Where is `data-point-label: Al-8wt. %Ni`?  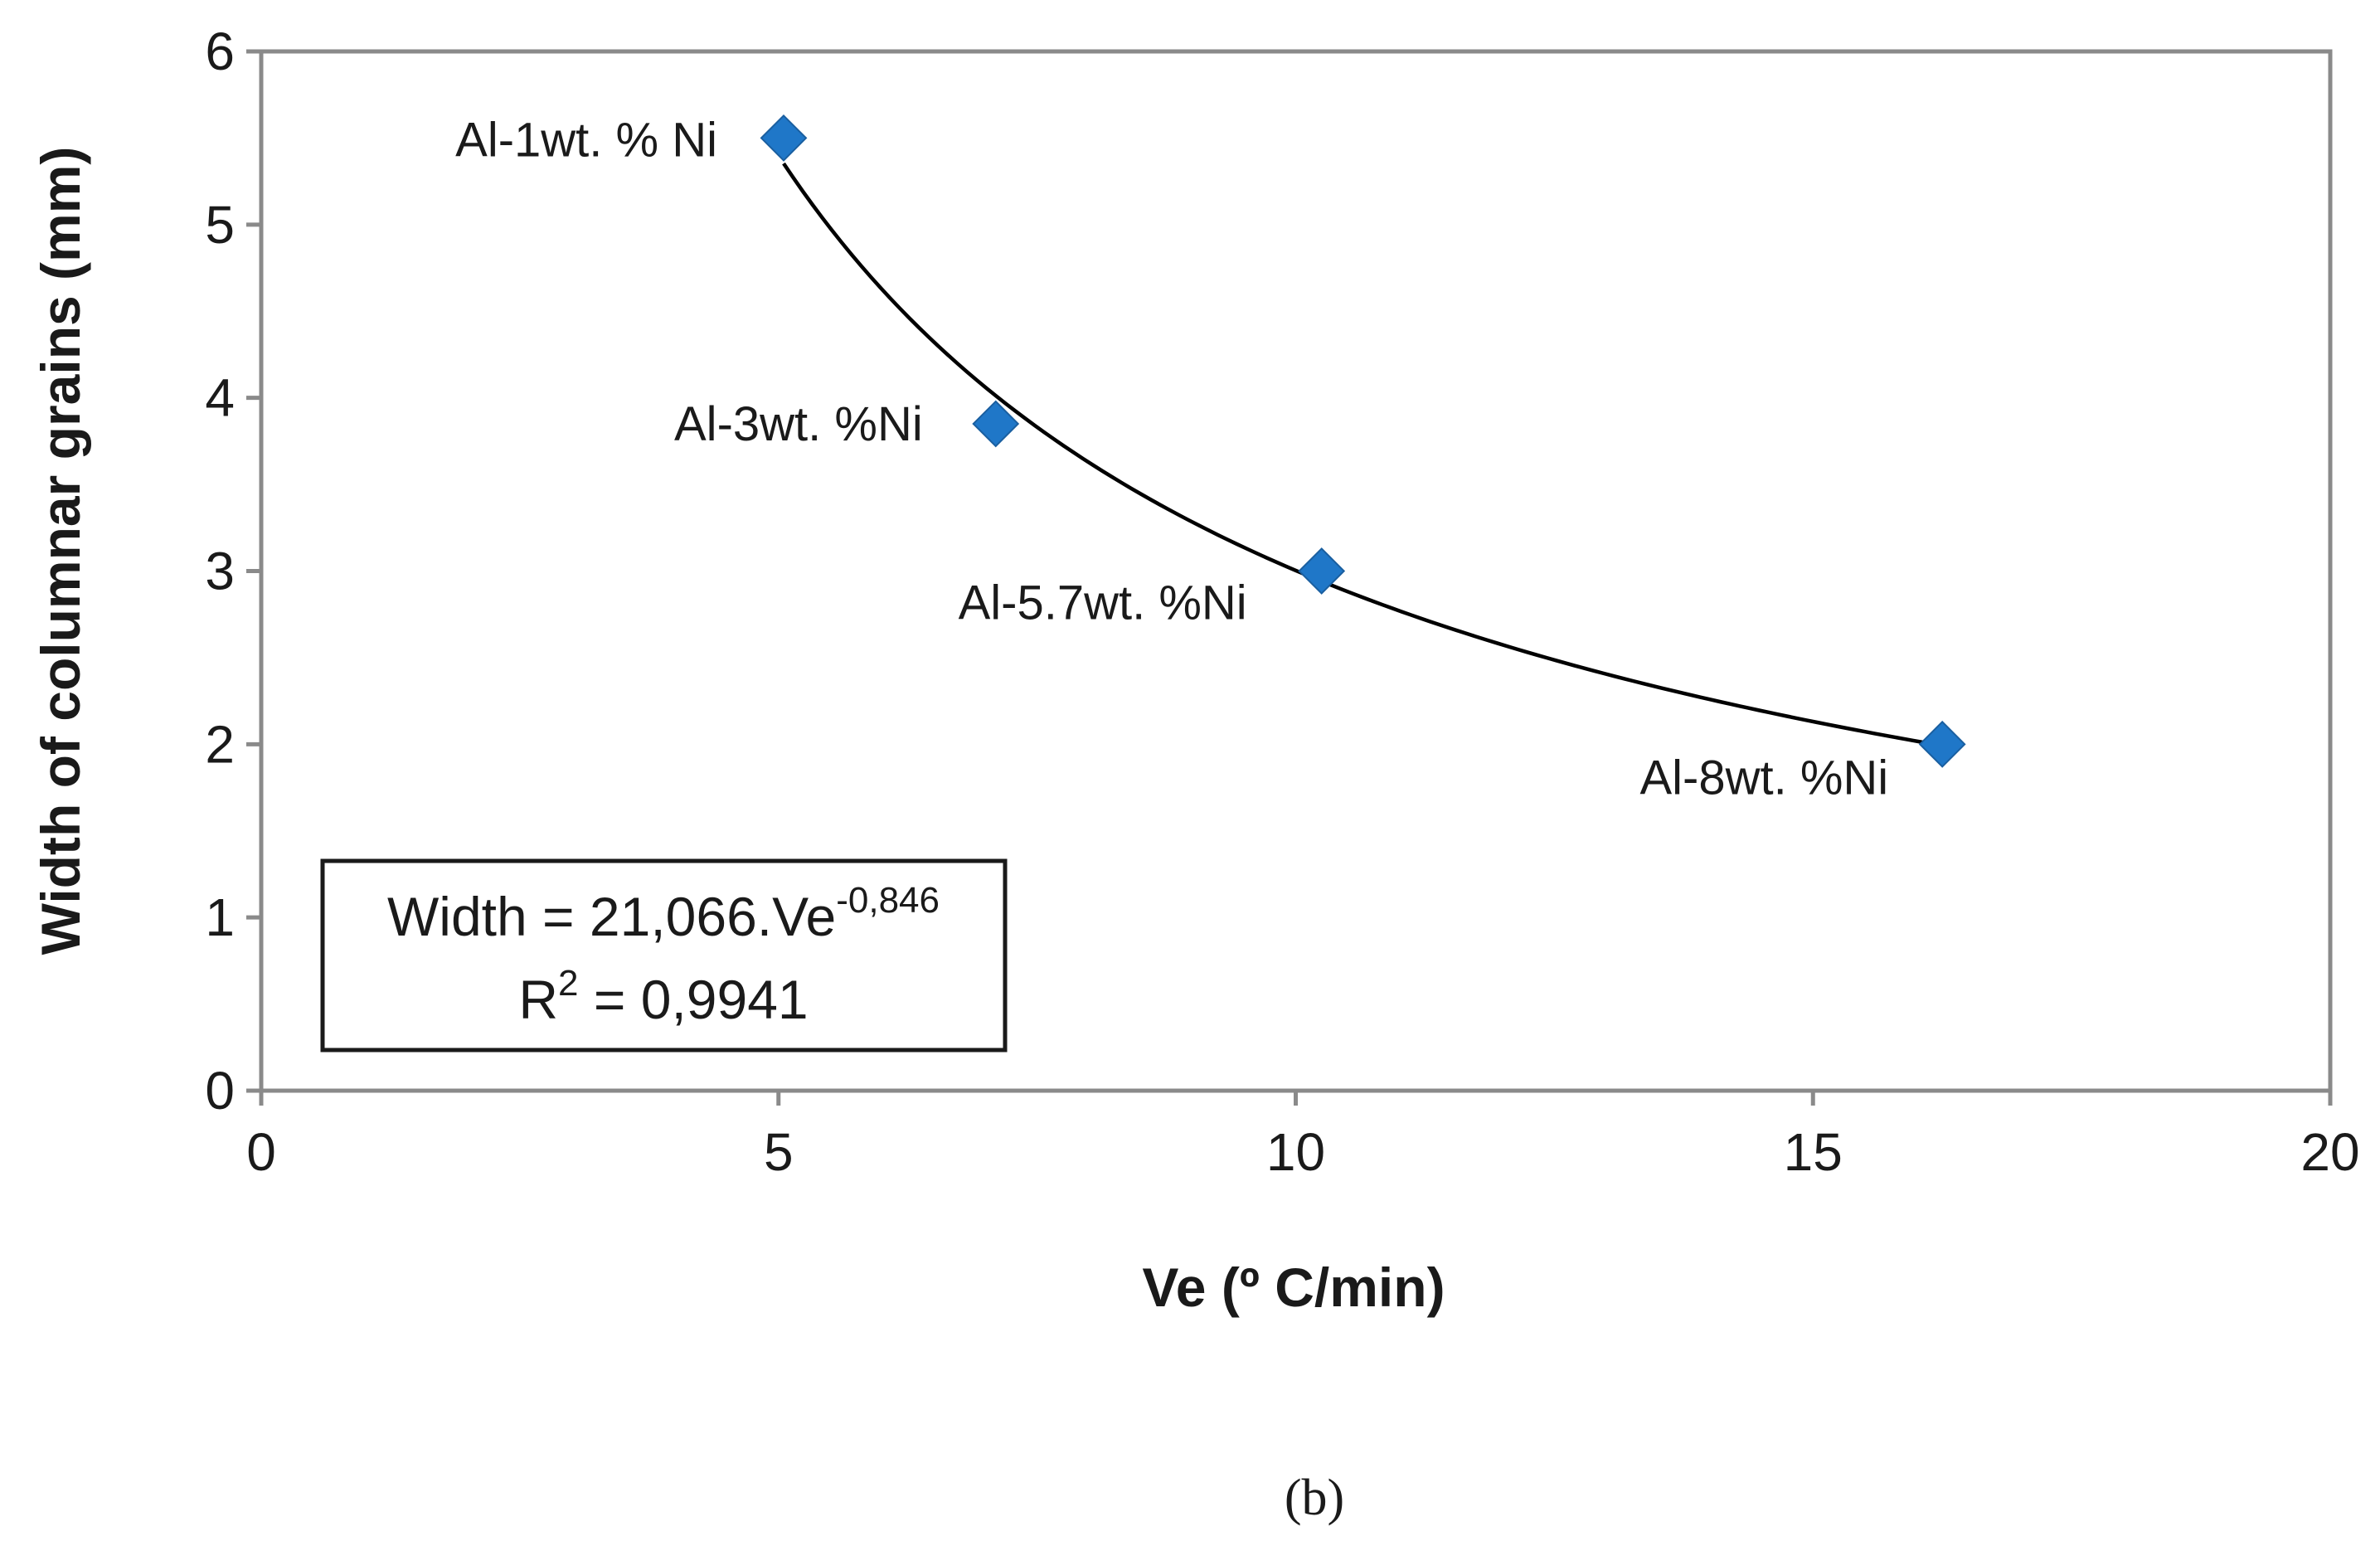
data-point-label: Al-8wt. %Ni is located at coordinates (1763, 778).